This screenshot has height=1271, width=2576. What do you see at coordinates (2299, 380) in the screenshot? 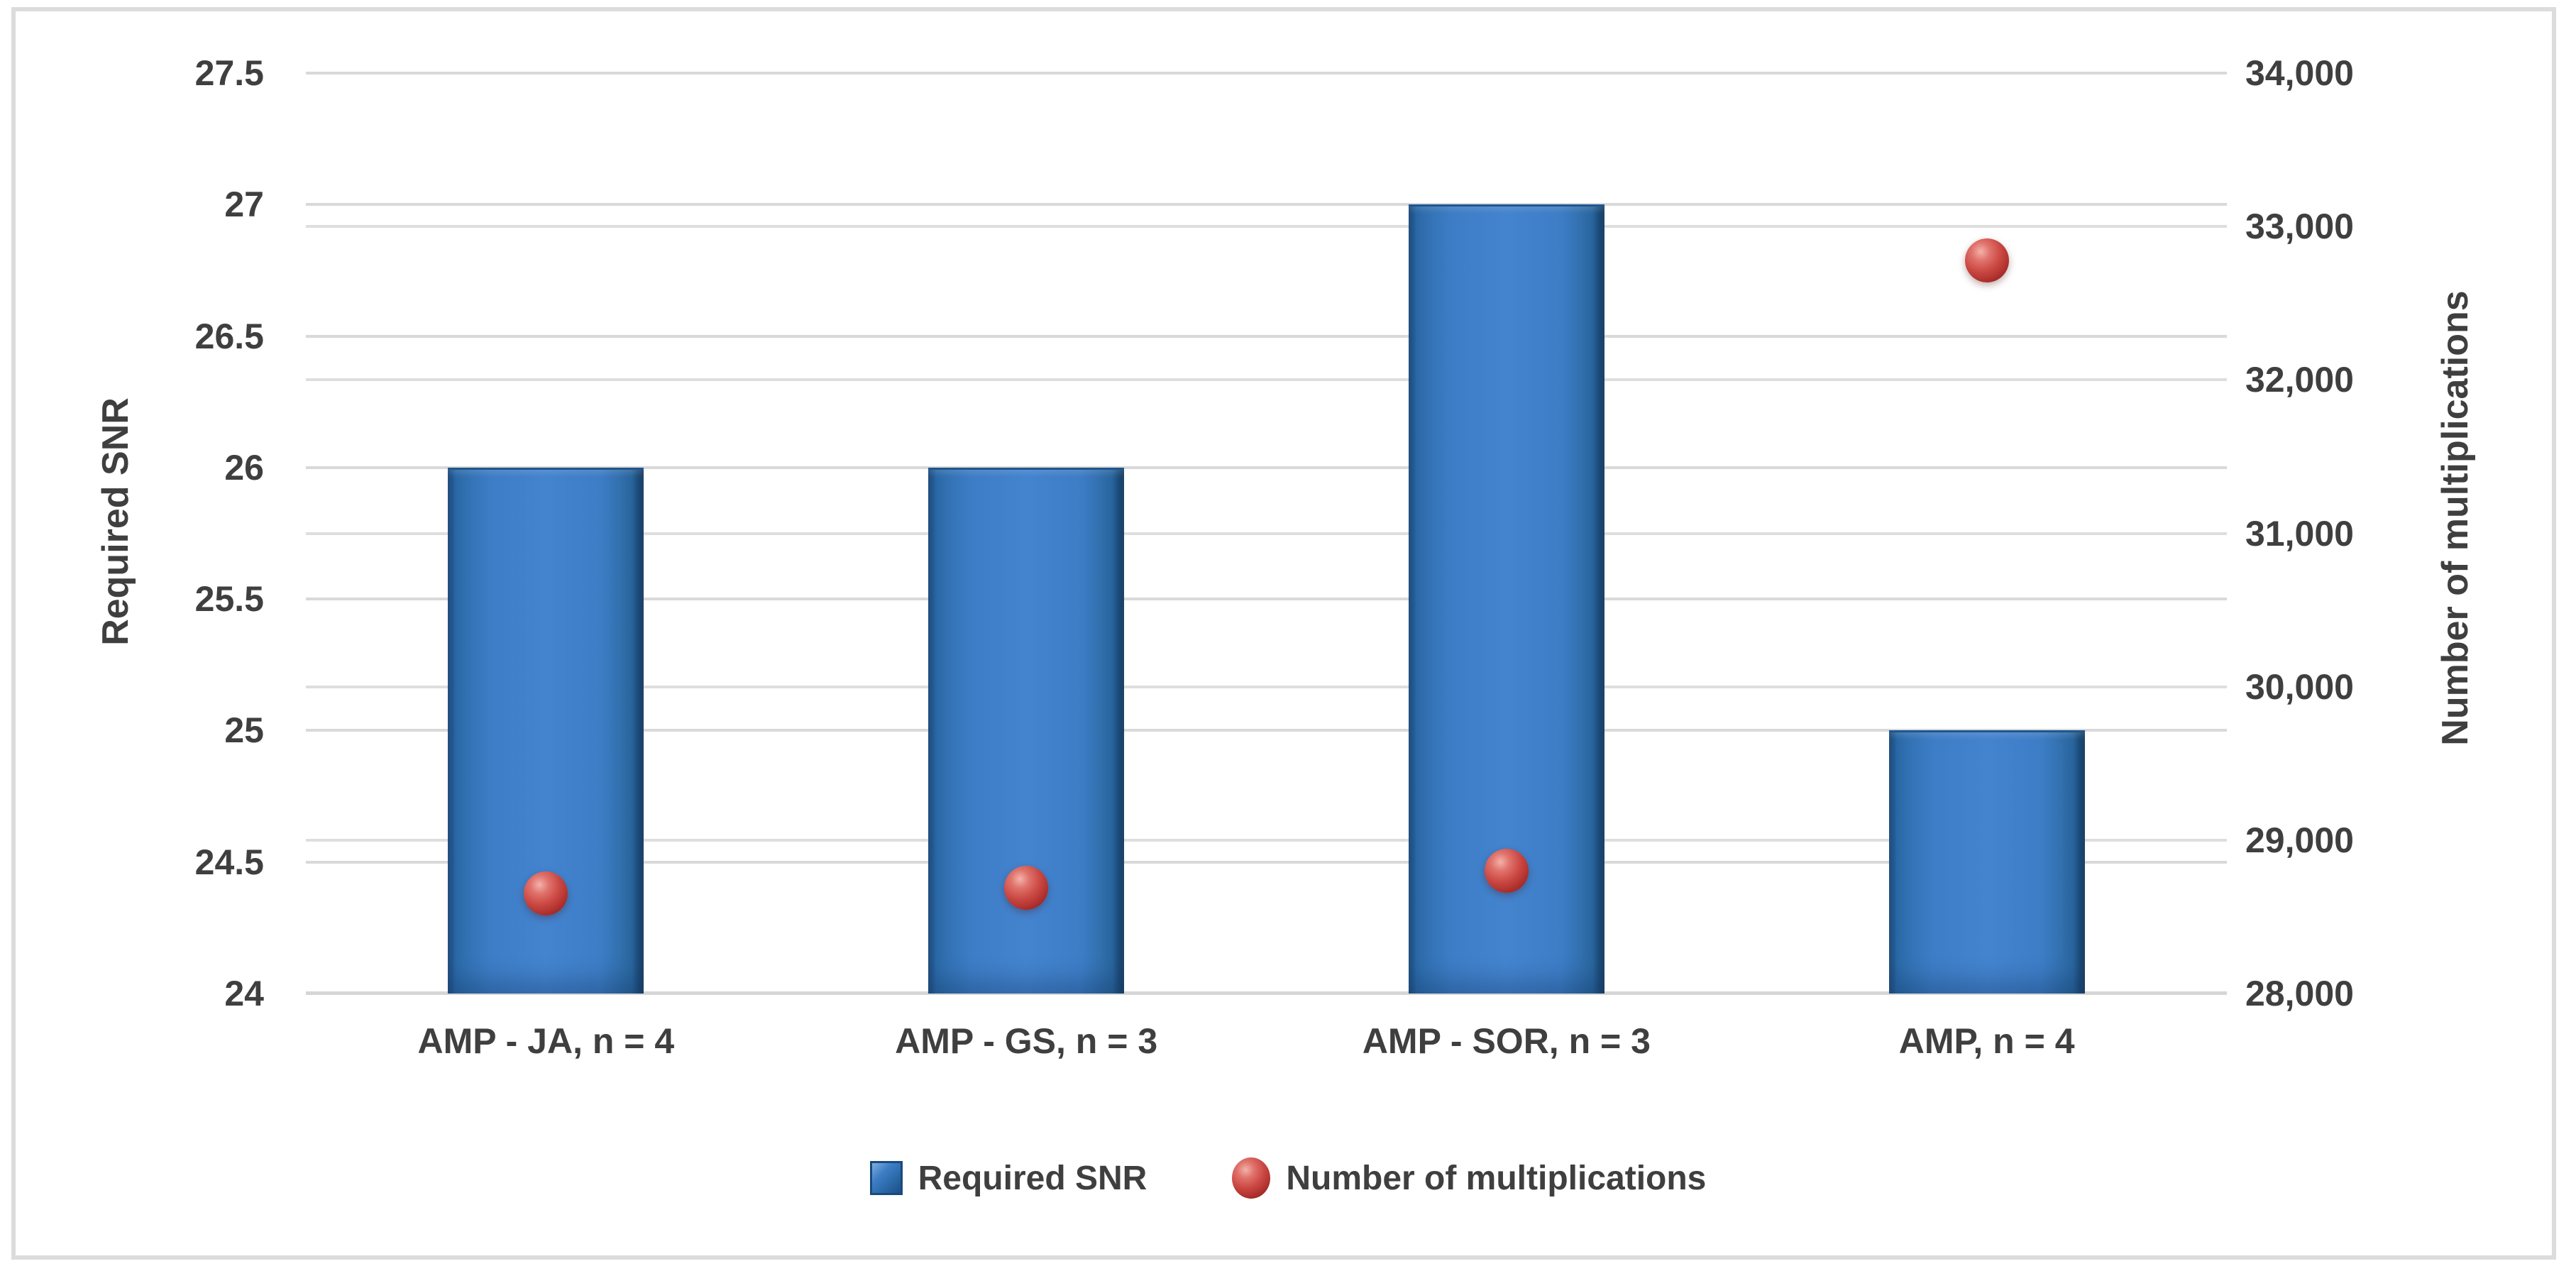
I see `right-axis-tick-label: 32,000` at bounding box center [2299, 380].